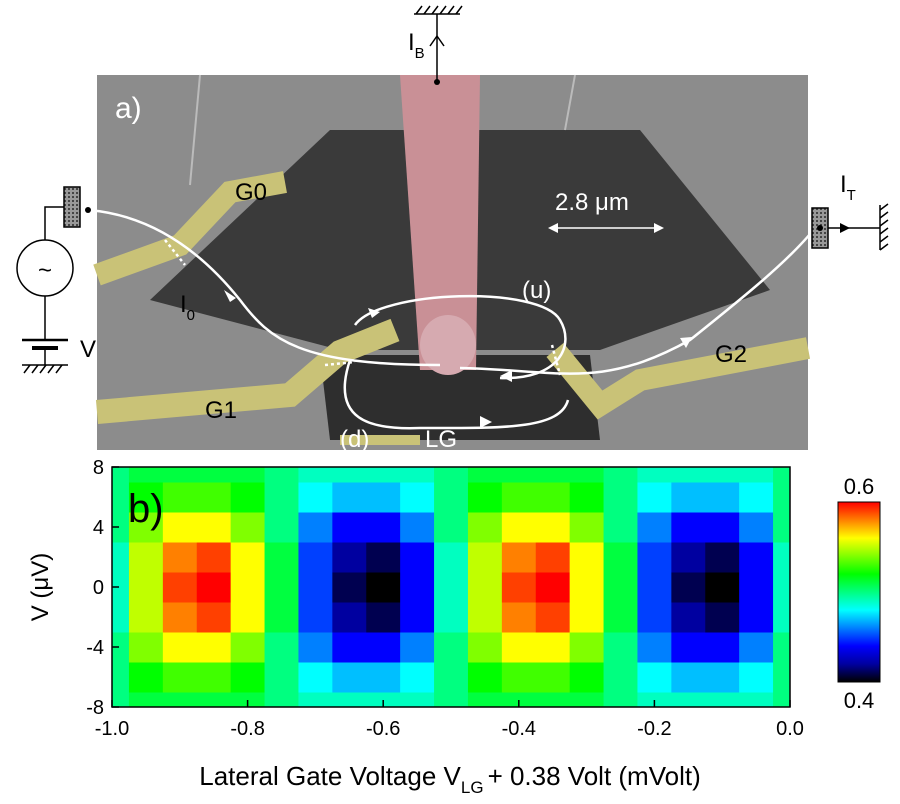 This screenshot has height=804, width=900. Describe the element at coordinates (112, 729) in the screenshot. I see `x-tick-label: -1.0` at that location.